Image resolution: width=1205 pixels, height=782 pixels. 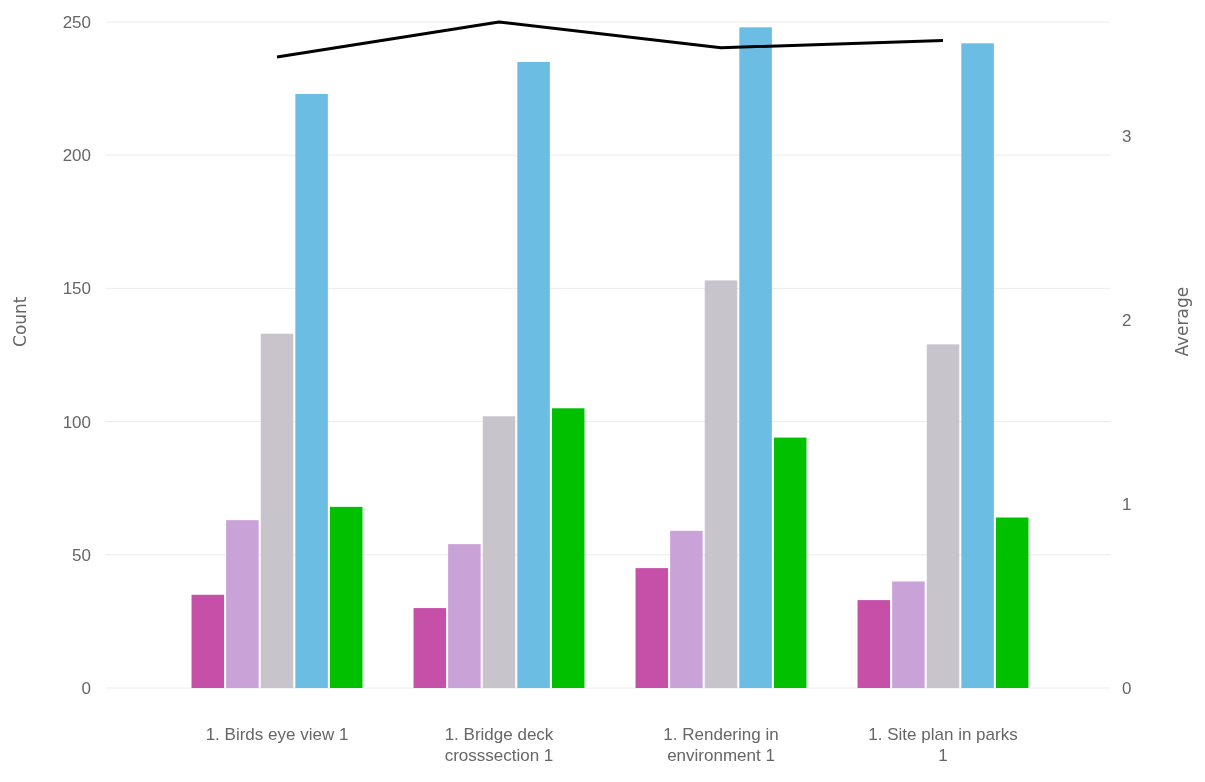 I want to click on y2-axis-title: Average, so click(x=1182, y=321).